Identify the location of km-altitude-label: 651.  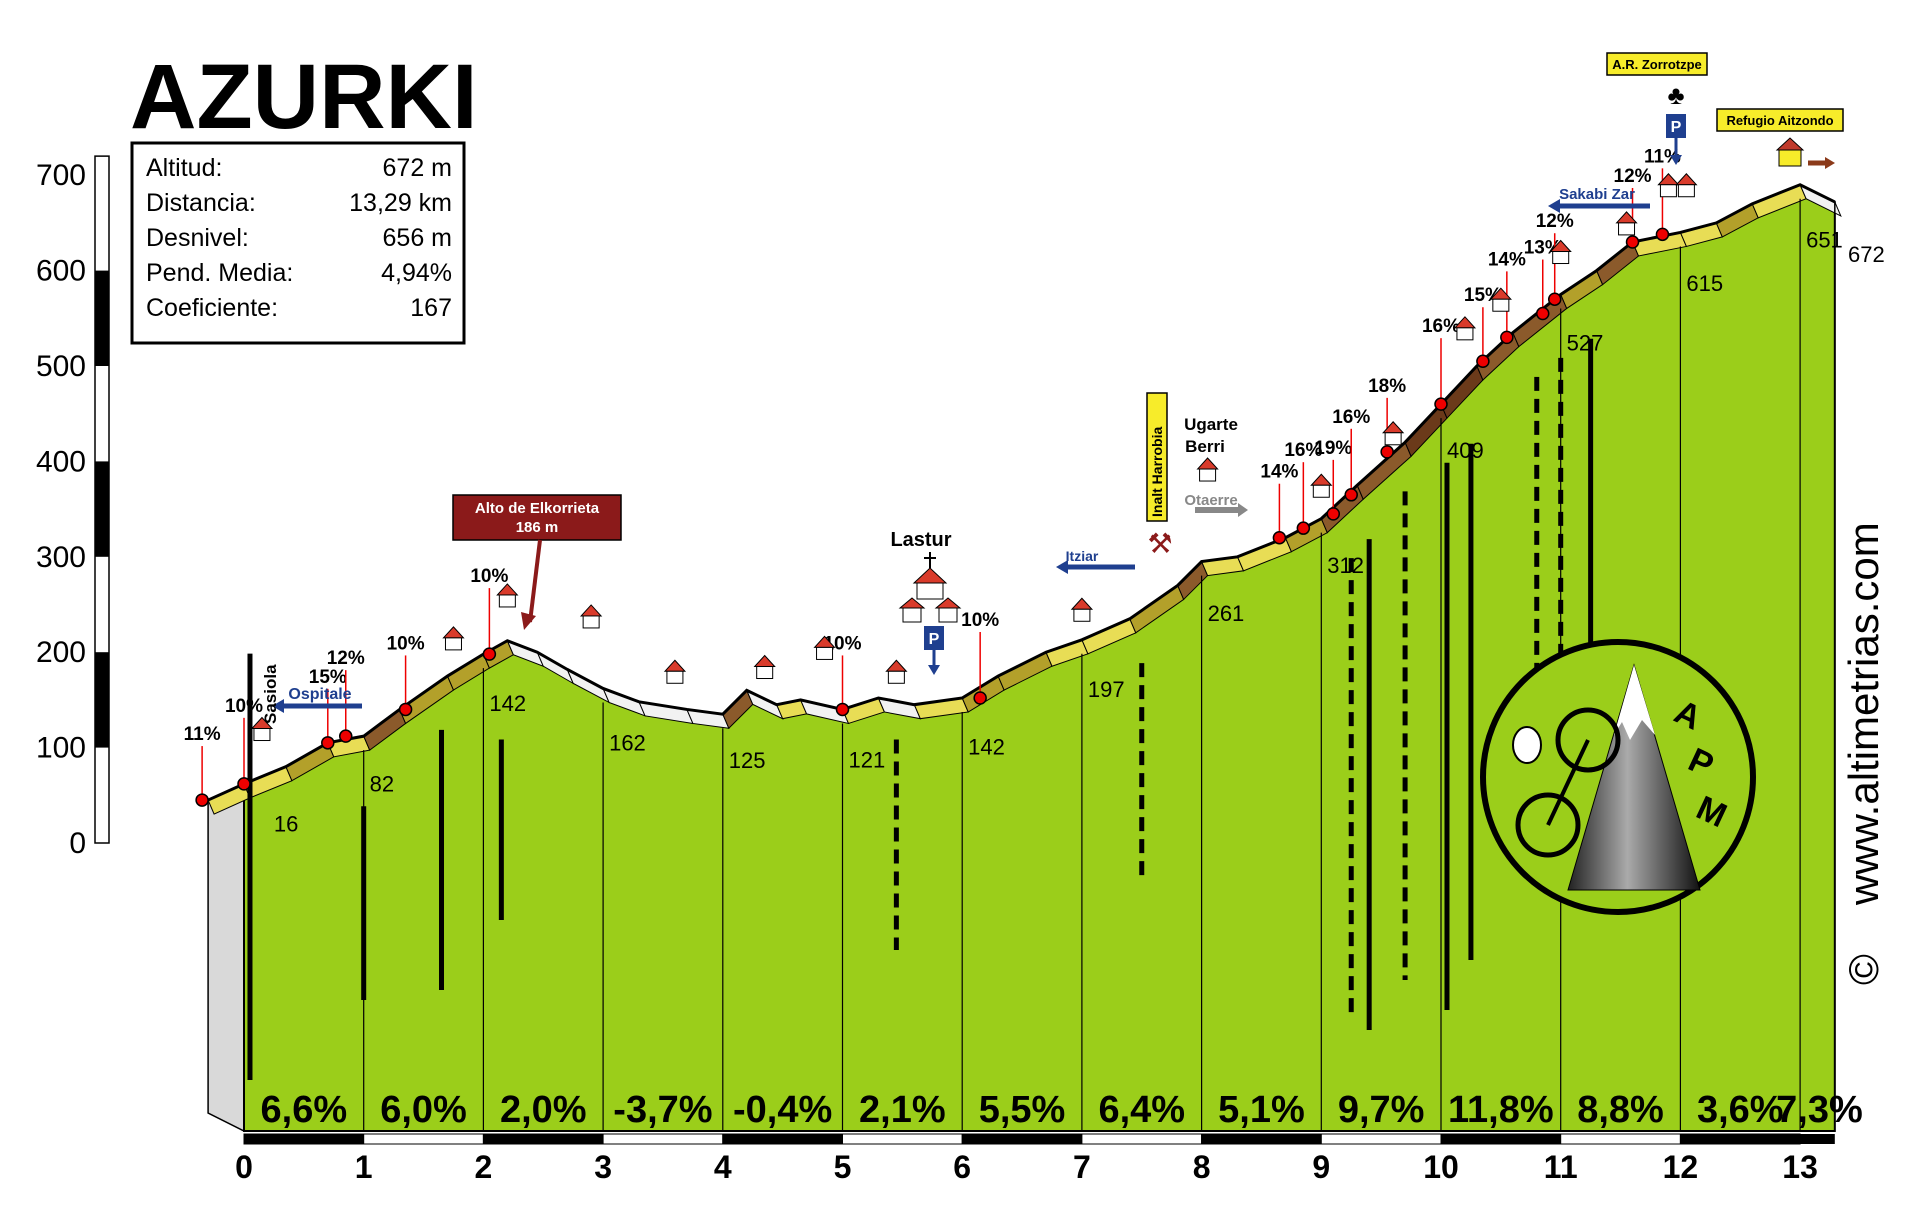
(1824, 240).